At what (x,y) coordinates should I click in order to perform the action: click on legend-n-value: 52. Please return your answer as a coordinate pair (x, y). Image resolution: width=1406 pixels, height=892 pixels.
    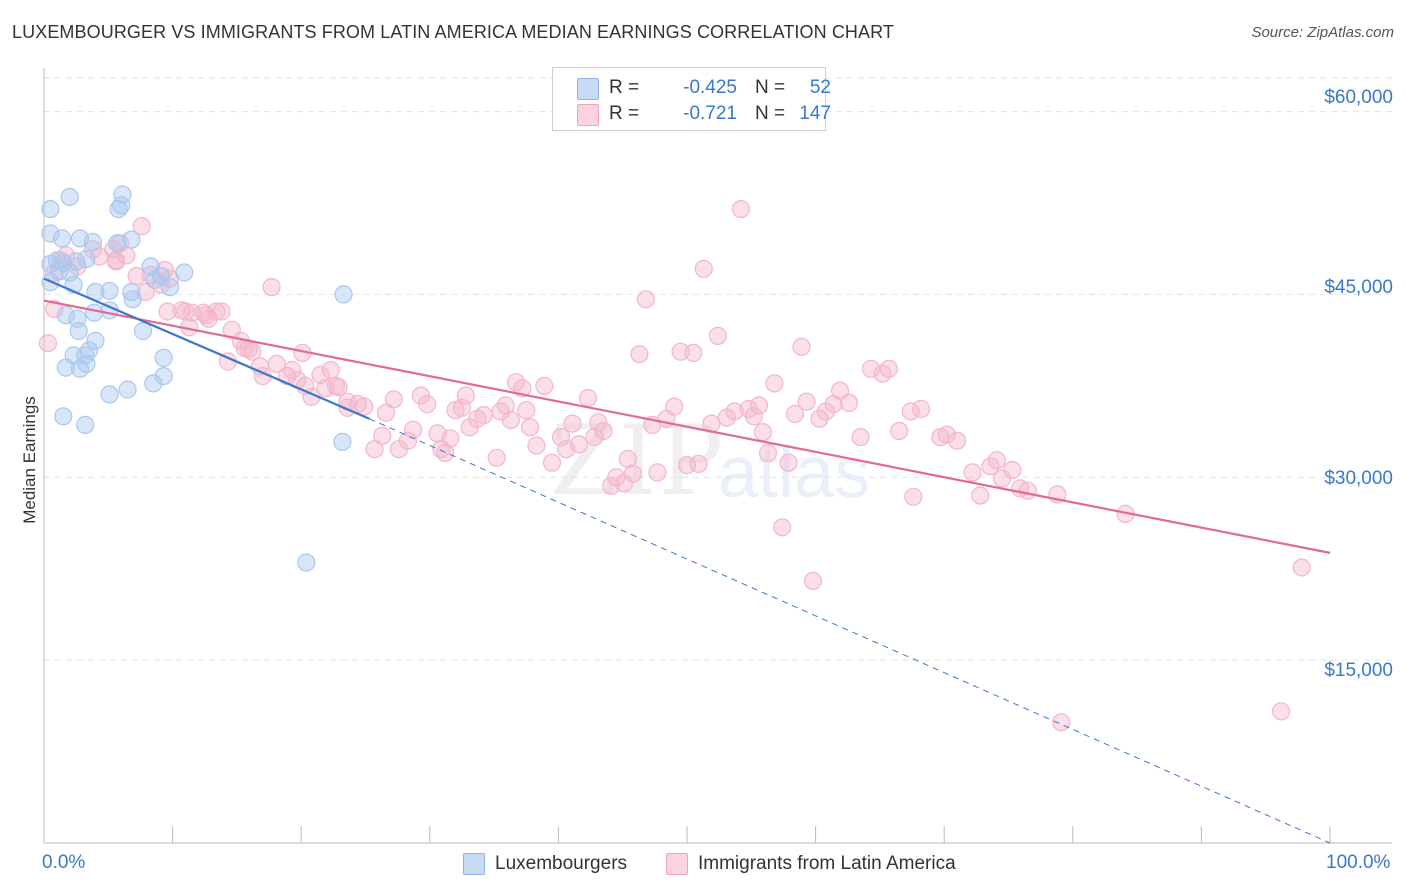
    Looking at the image, I should click on (820, 87).